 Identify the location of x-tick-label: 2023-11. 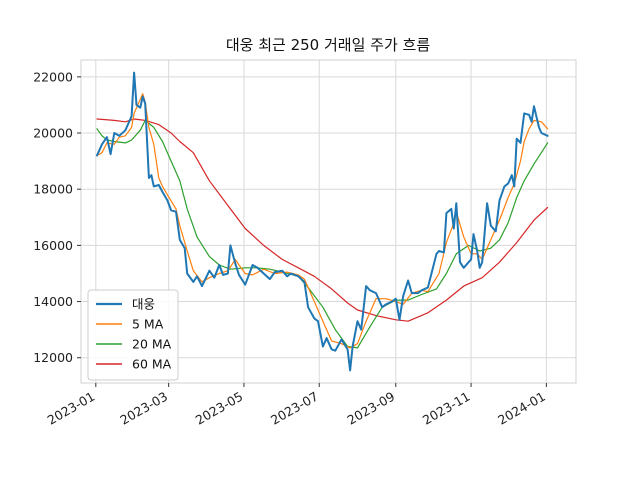
(446, 408).